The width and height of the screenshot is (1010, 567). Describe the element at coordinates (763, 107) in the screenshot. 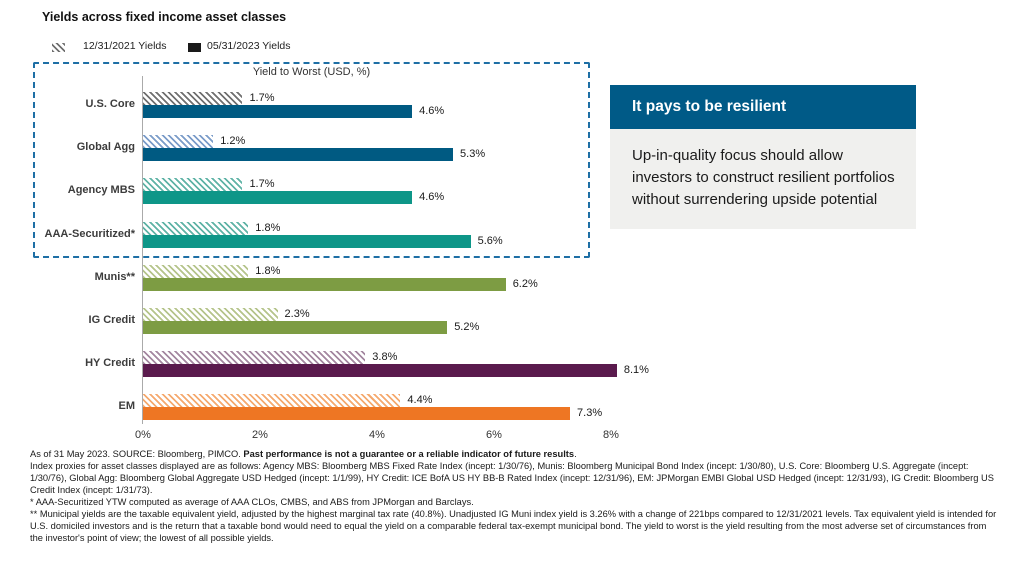

I see `callout-title: It pays to be resilient` at that location.